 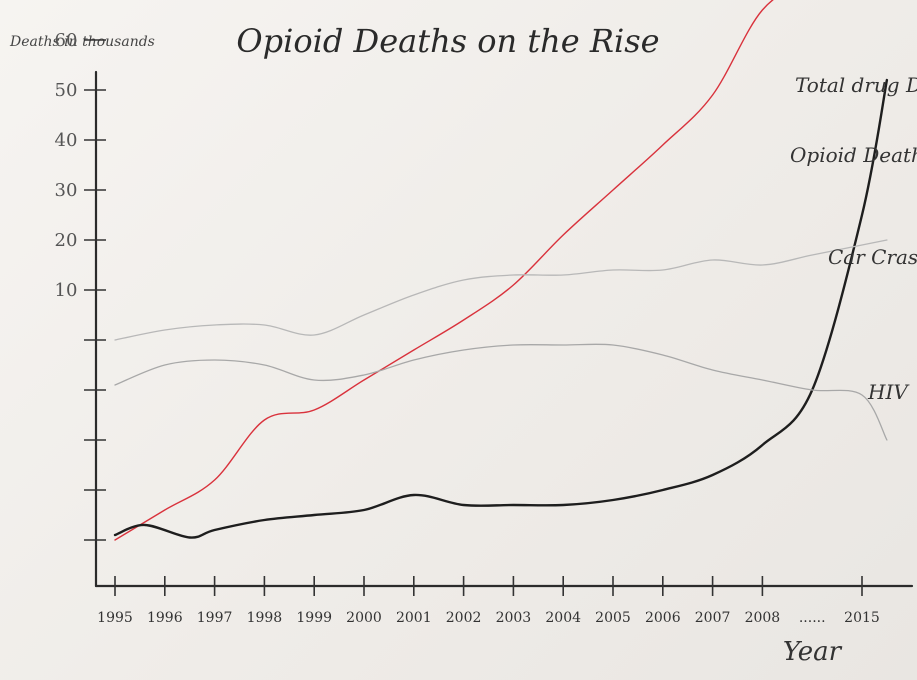 What do you see at coordinates (563, 618) in the screenshot?
I see `x-tick-label: 2004` at bounding box center [563, 618].